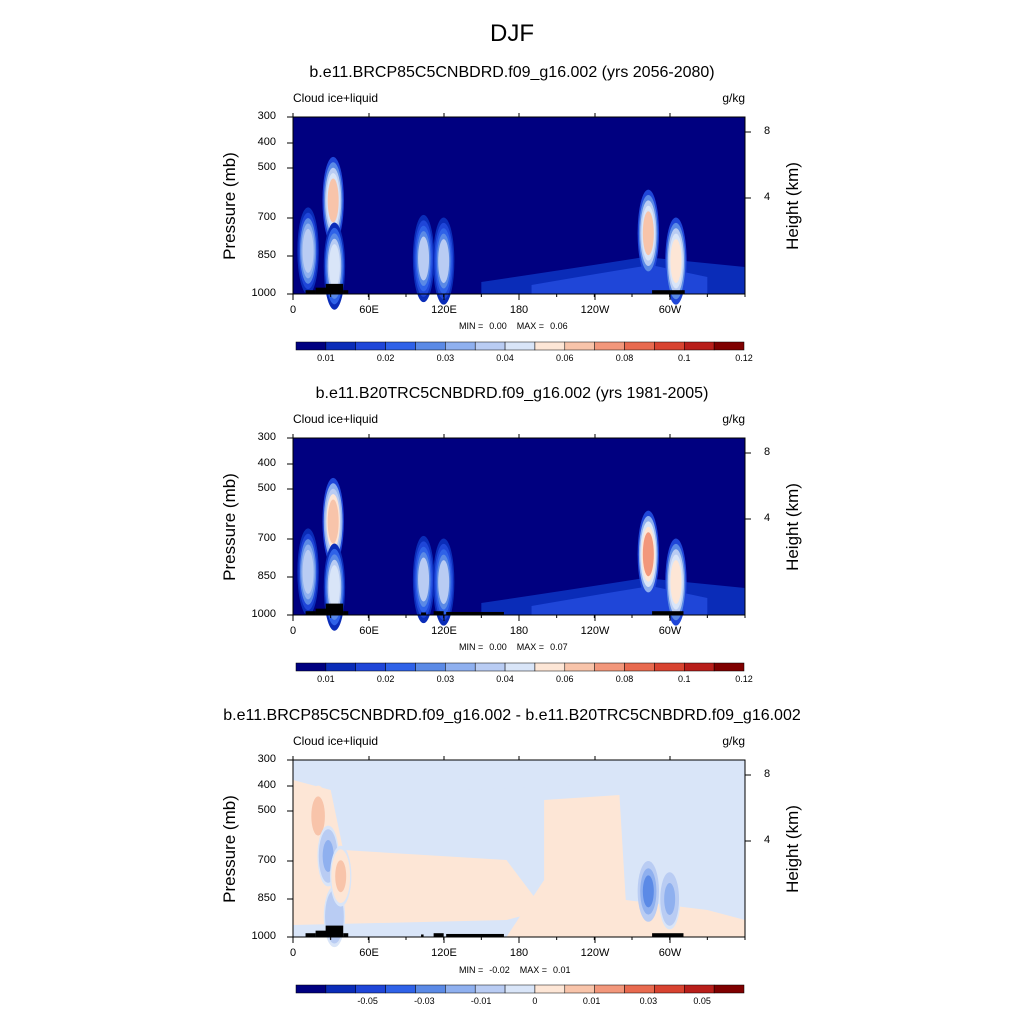 This screenshot has height=1024, width=1024. What do you see at coordinates (518, 970) in the screenshot?
I see `min-max-readout: MIN = -0.02 MAX = 0.01` at bounding box center [518, 970].